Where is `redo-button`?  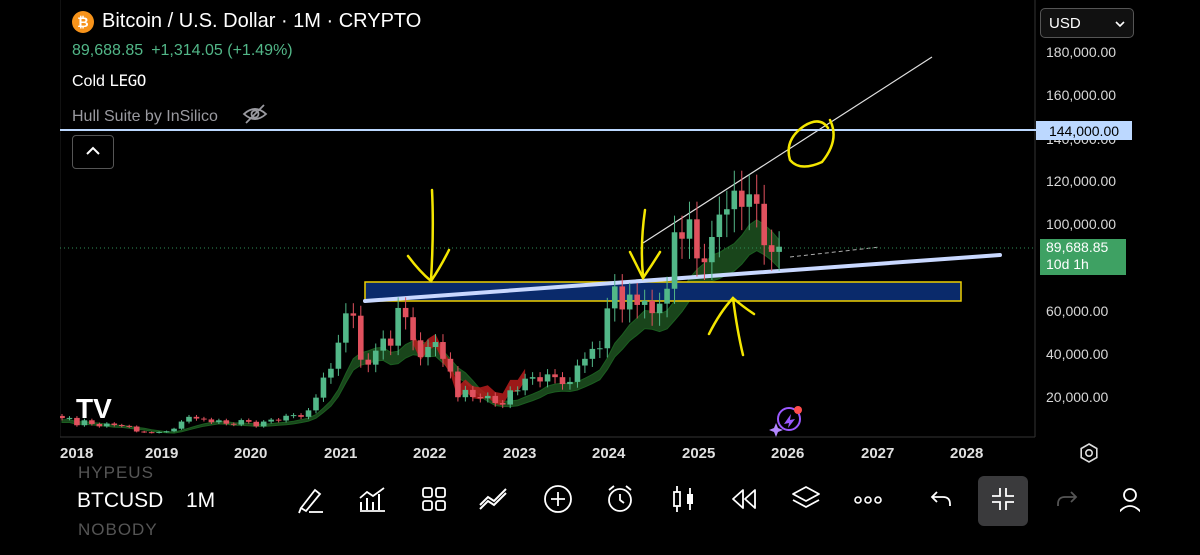
redo-button is located at coordinates (1067, 501).